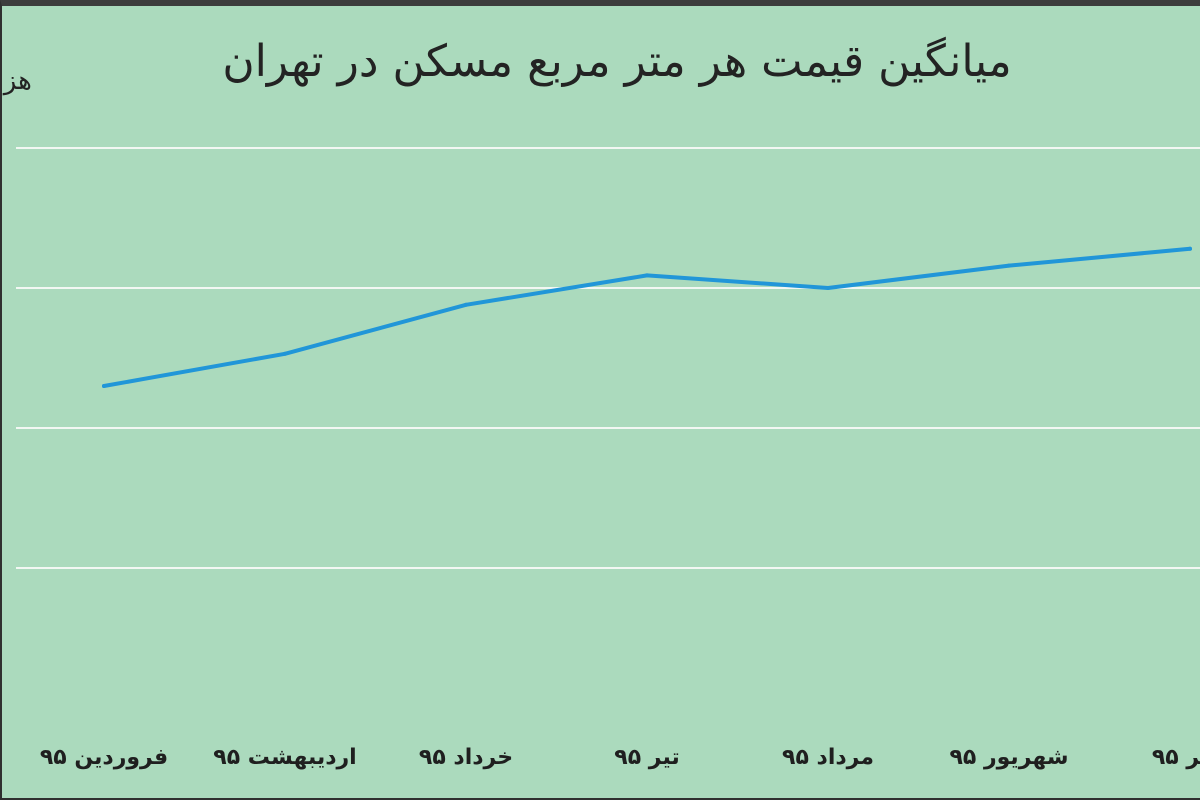 The image size is (1200, 800). Describe the element at coordinates (284, 757) in the screenshot. I see `x-tick-label-1: اردیبهشت ۹۵` at that location.